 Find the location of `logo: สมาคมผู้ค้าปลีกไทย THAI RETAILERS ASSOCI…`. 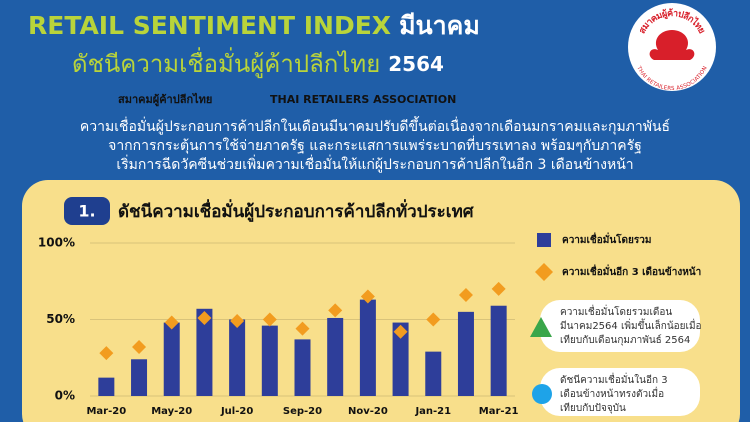

logo: สมาคมผู้ค้าปลีกไทย THAI RETAILERS ASSOCI… is located at coordinates (672, 47).